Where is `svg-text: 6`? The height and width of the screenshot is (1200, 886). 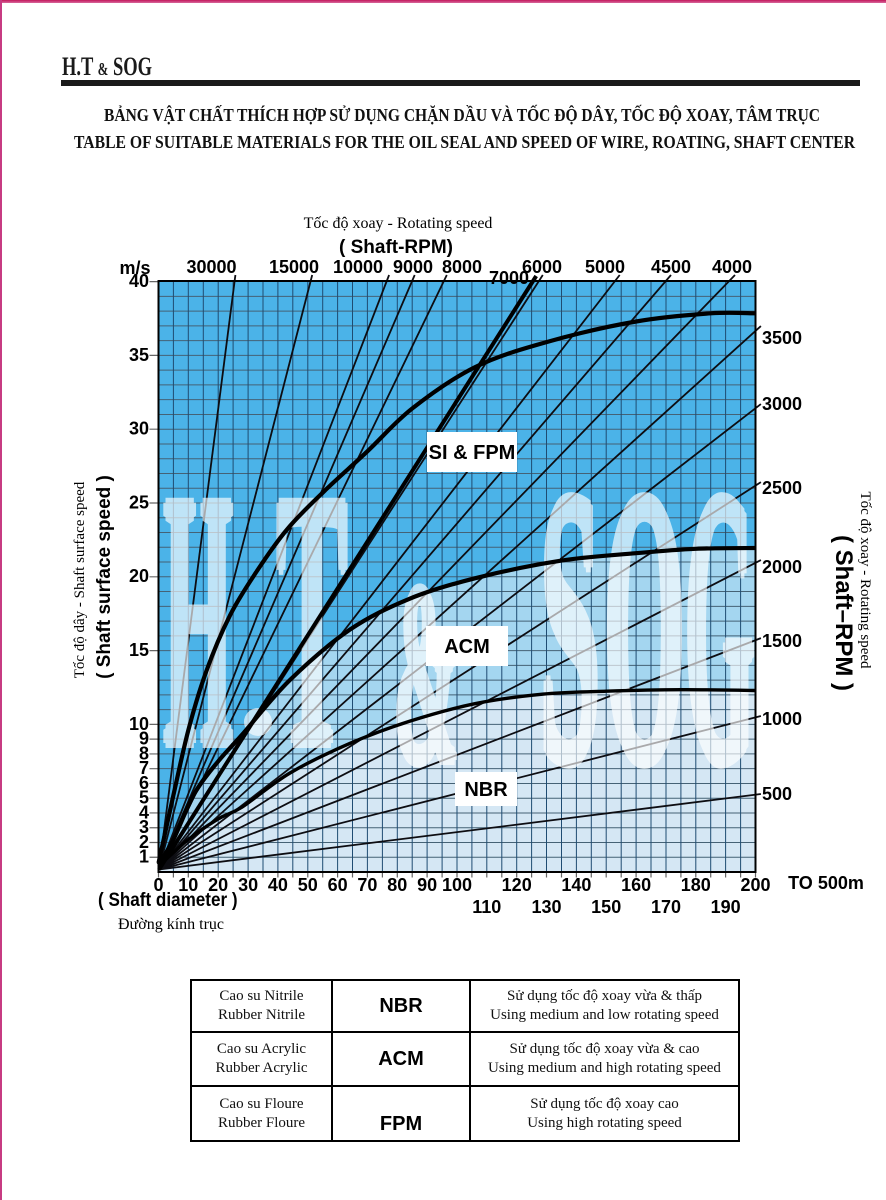
svg-text: 6 is located at coordinates (144, 783).